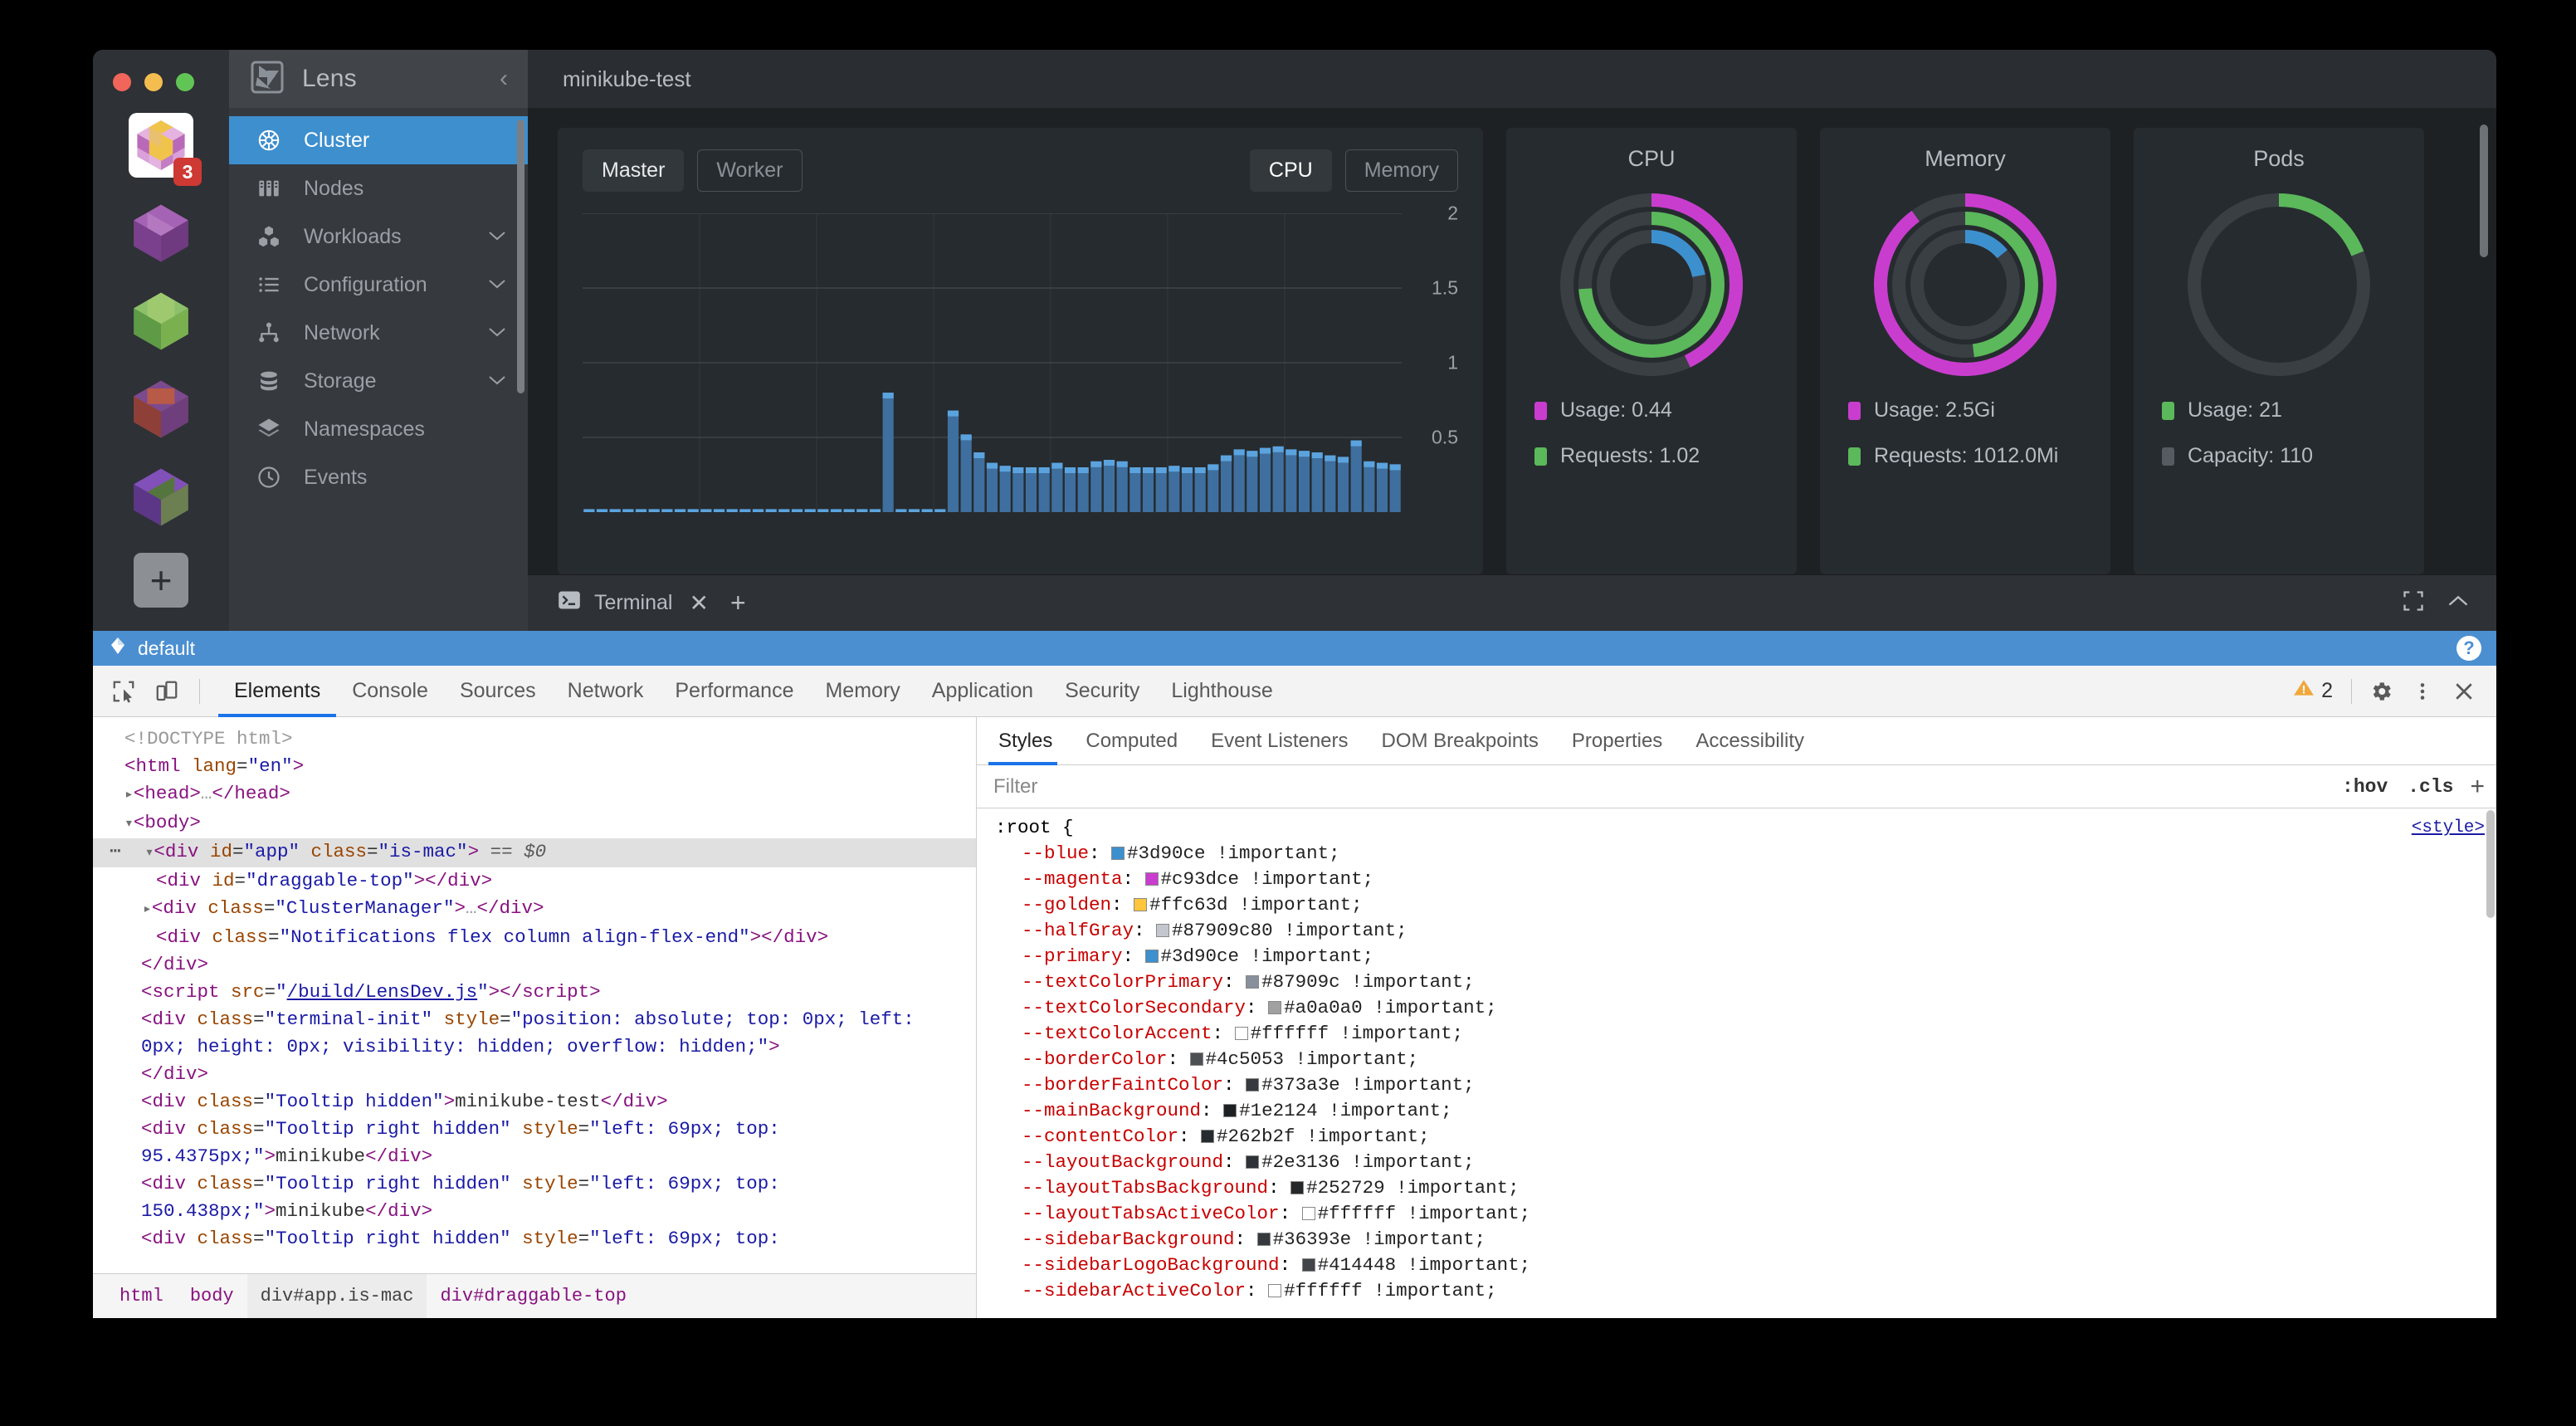 The image size is (2576, 1426). I want to click on tab-application: Application, so click(983, 691).